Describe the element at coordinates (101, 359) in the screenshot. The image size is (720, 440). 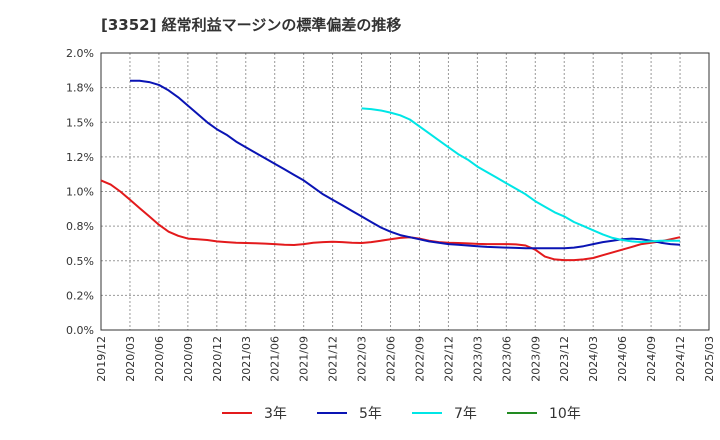
I see `x-tick-label: 2019/12` at that location.